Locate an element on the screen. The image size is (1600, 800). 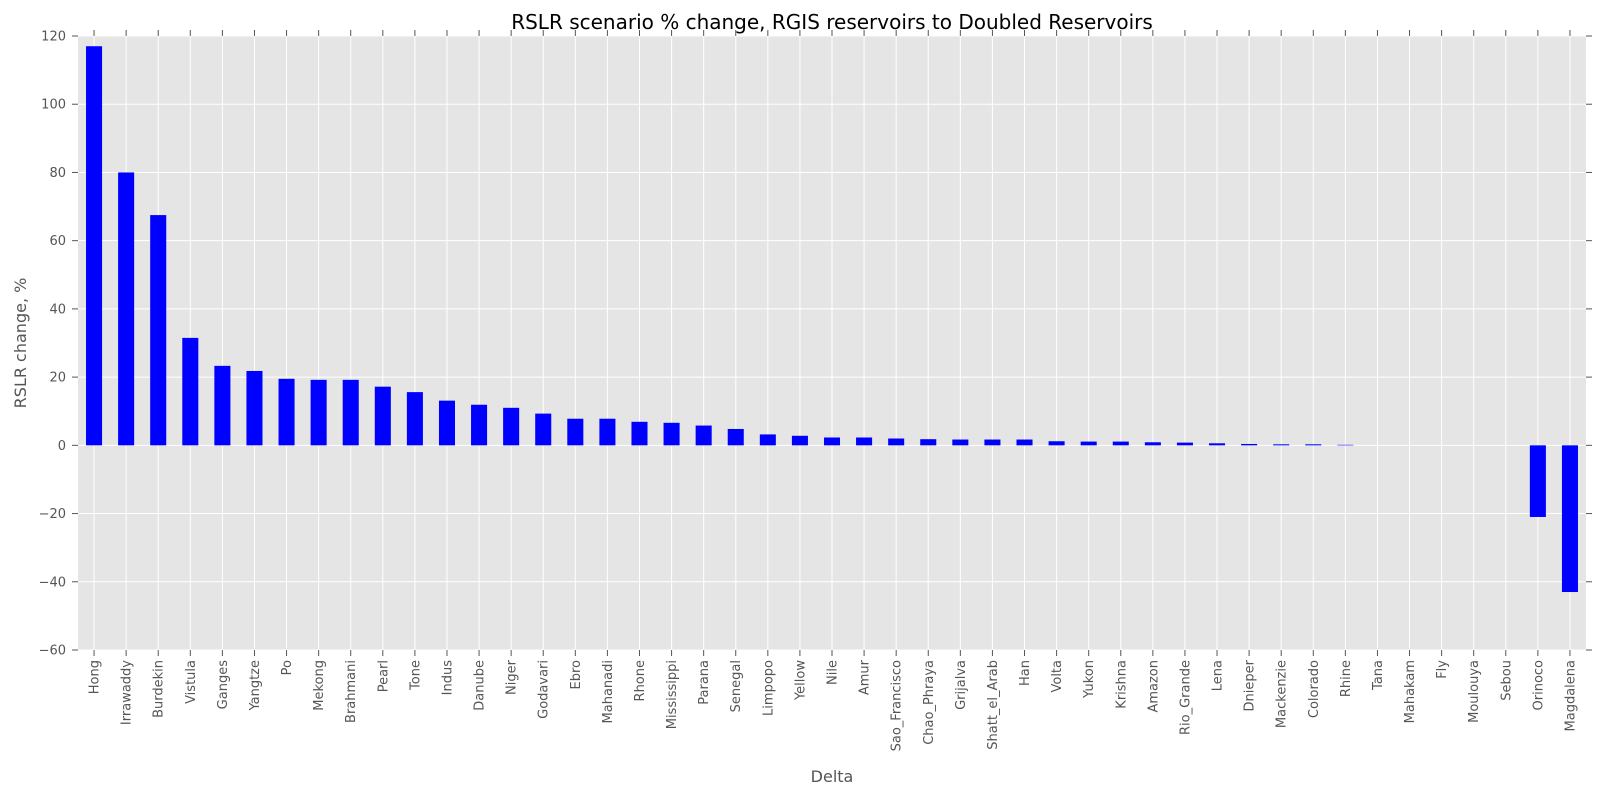
bar-lena is located at coordinates (1217, 444).